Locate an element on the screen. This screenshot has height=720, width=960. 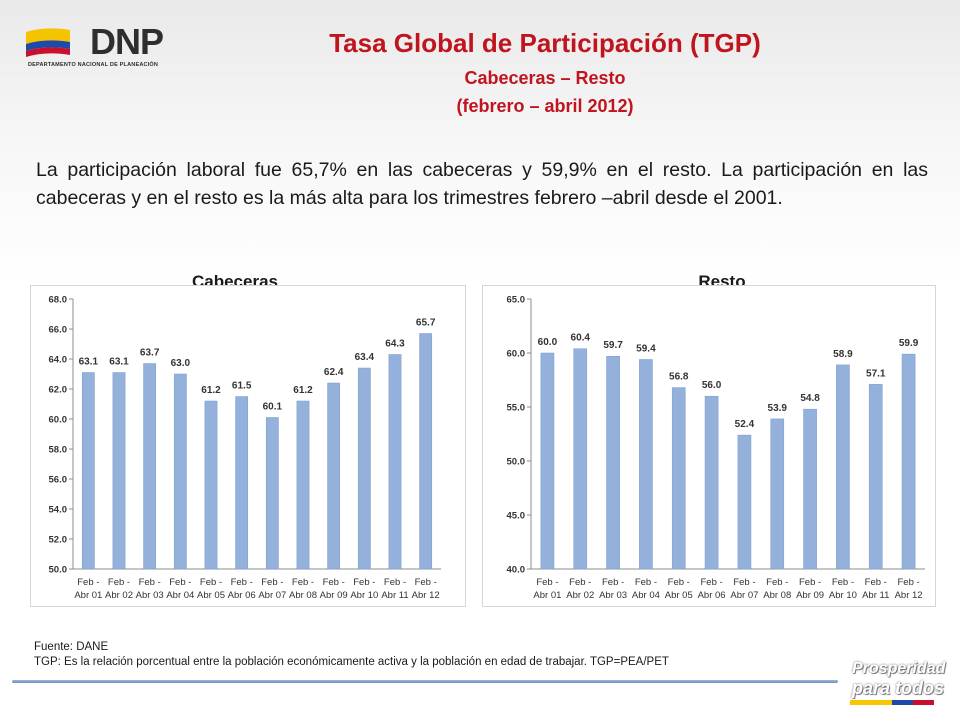
y-tick-label: 54.0 is located at coordinates (58, 510).